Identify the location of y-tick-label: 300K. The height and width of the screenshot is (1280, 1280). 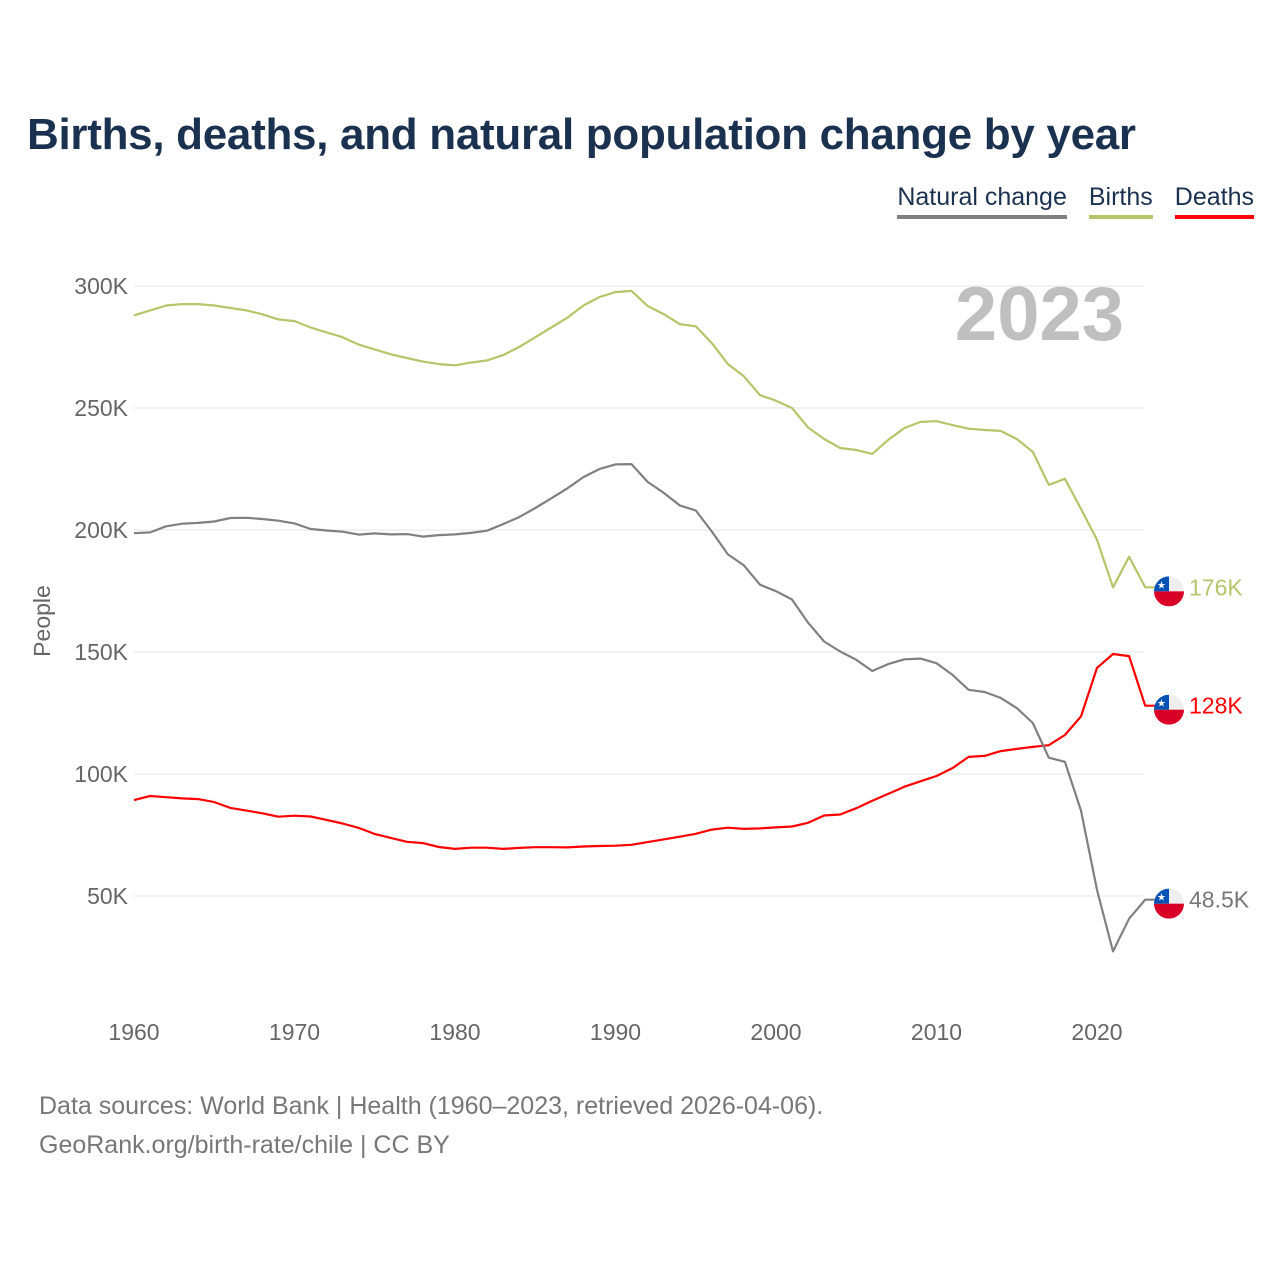
(101, 286).